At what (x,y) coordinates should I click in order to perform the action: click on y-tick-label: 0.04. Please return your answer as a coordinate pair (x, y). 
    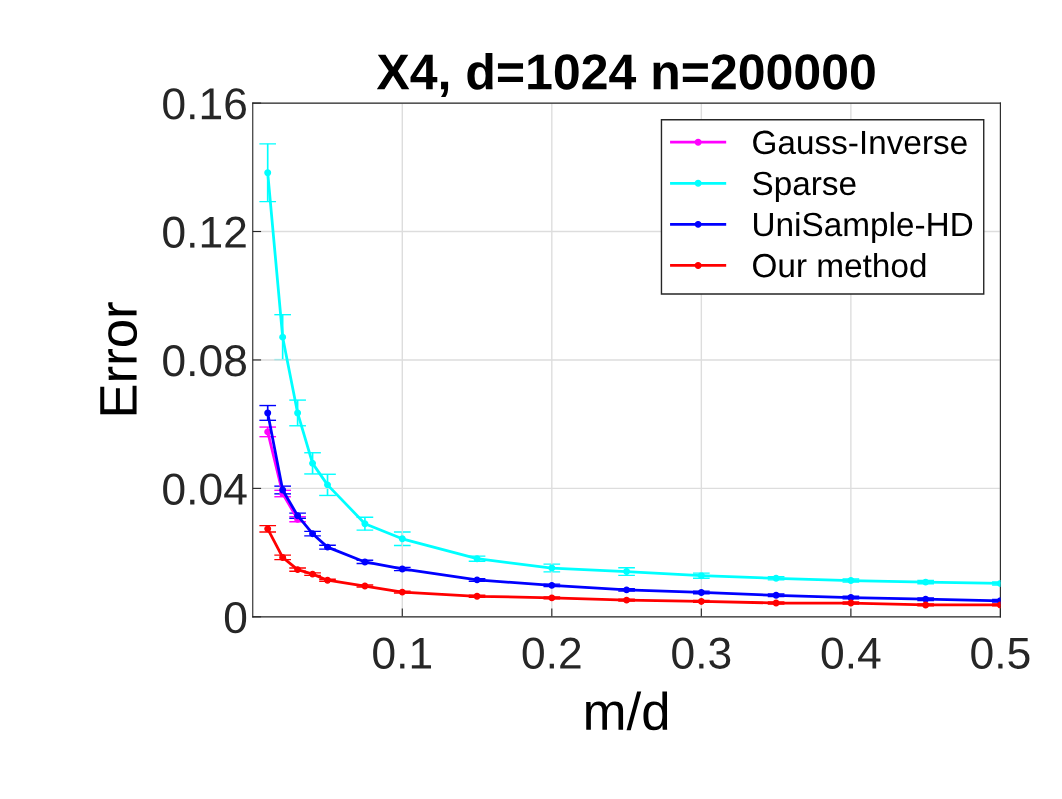
    Looking at the image, I should click on (205, 489).